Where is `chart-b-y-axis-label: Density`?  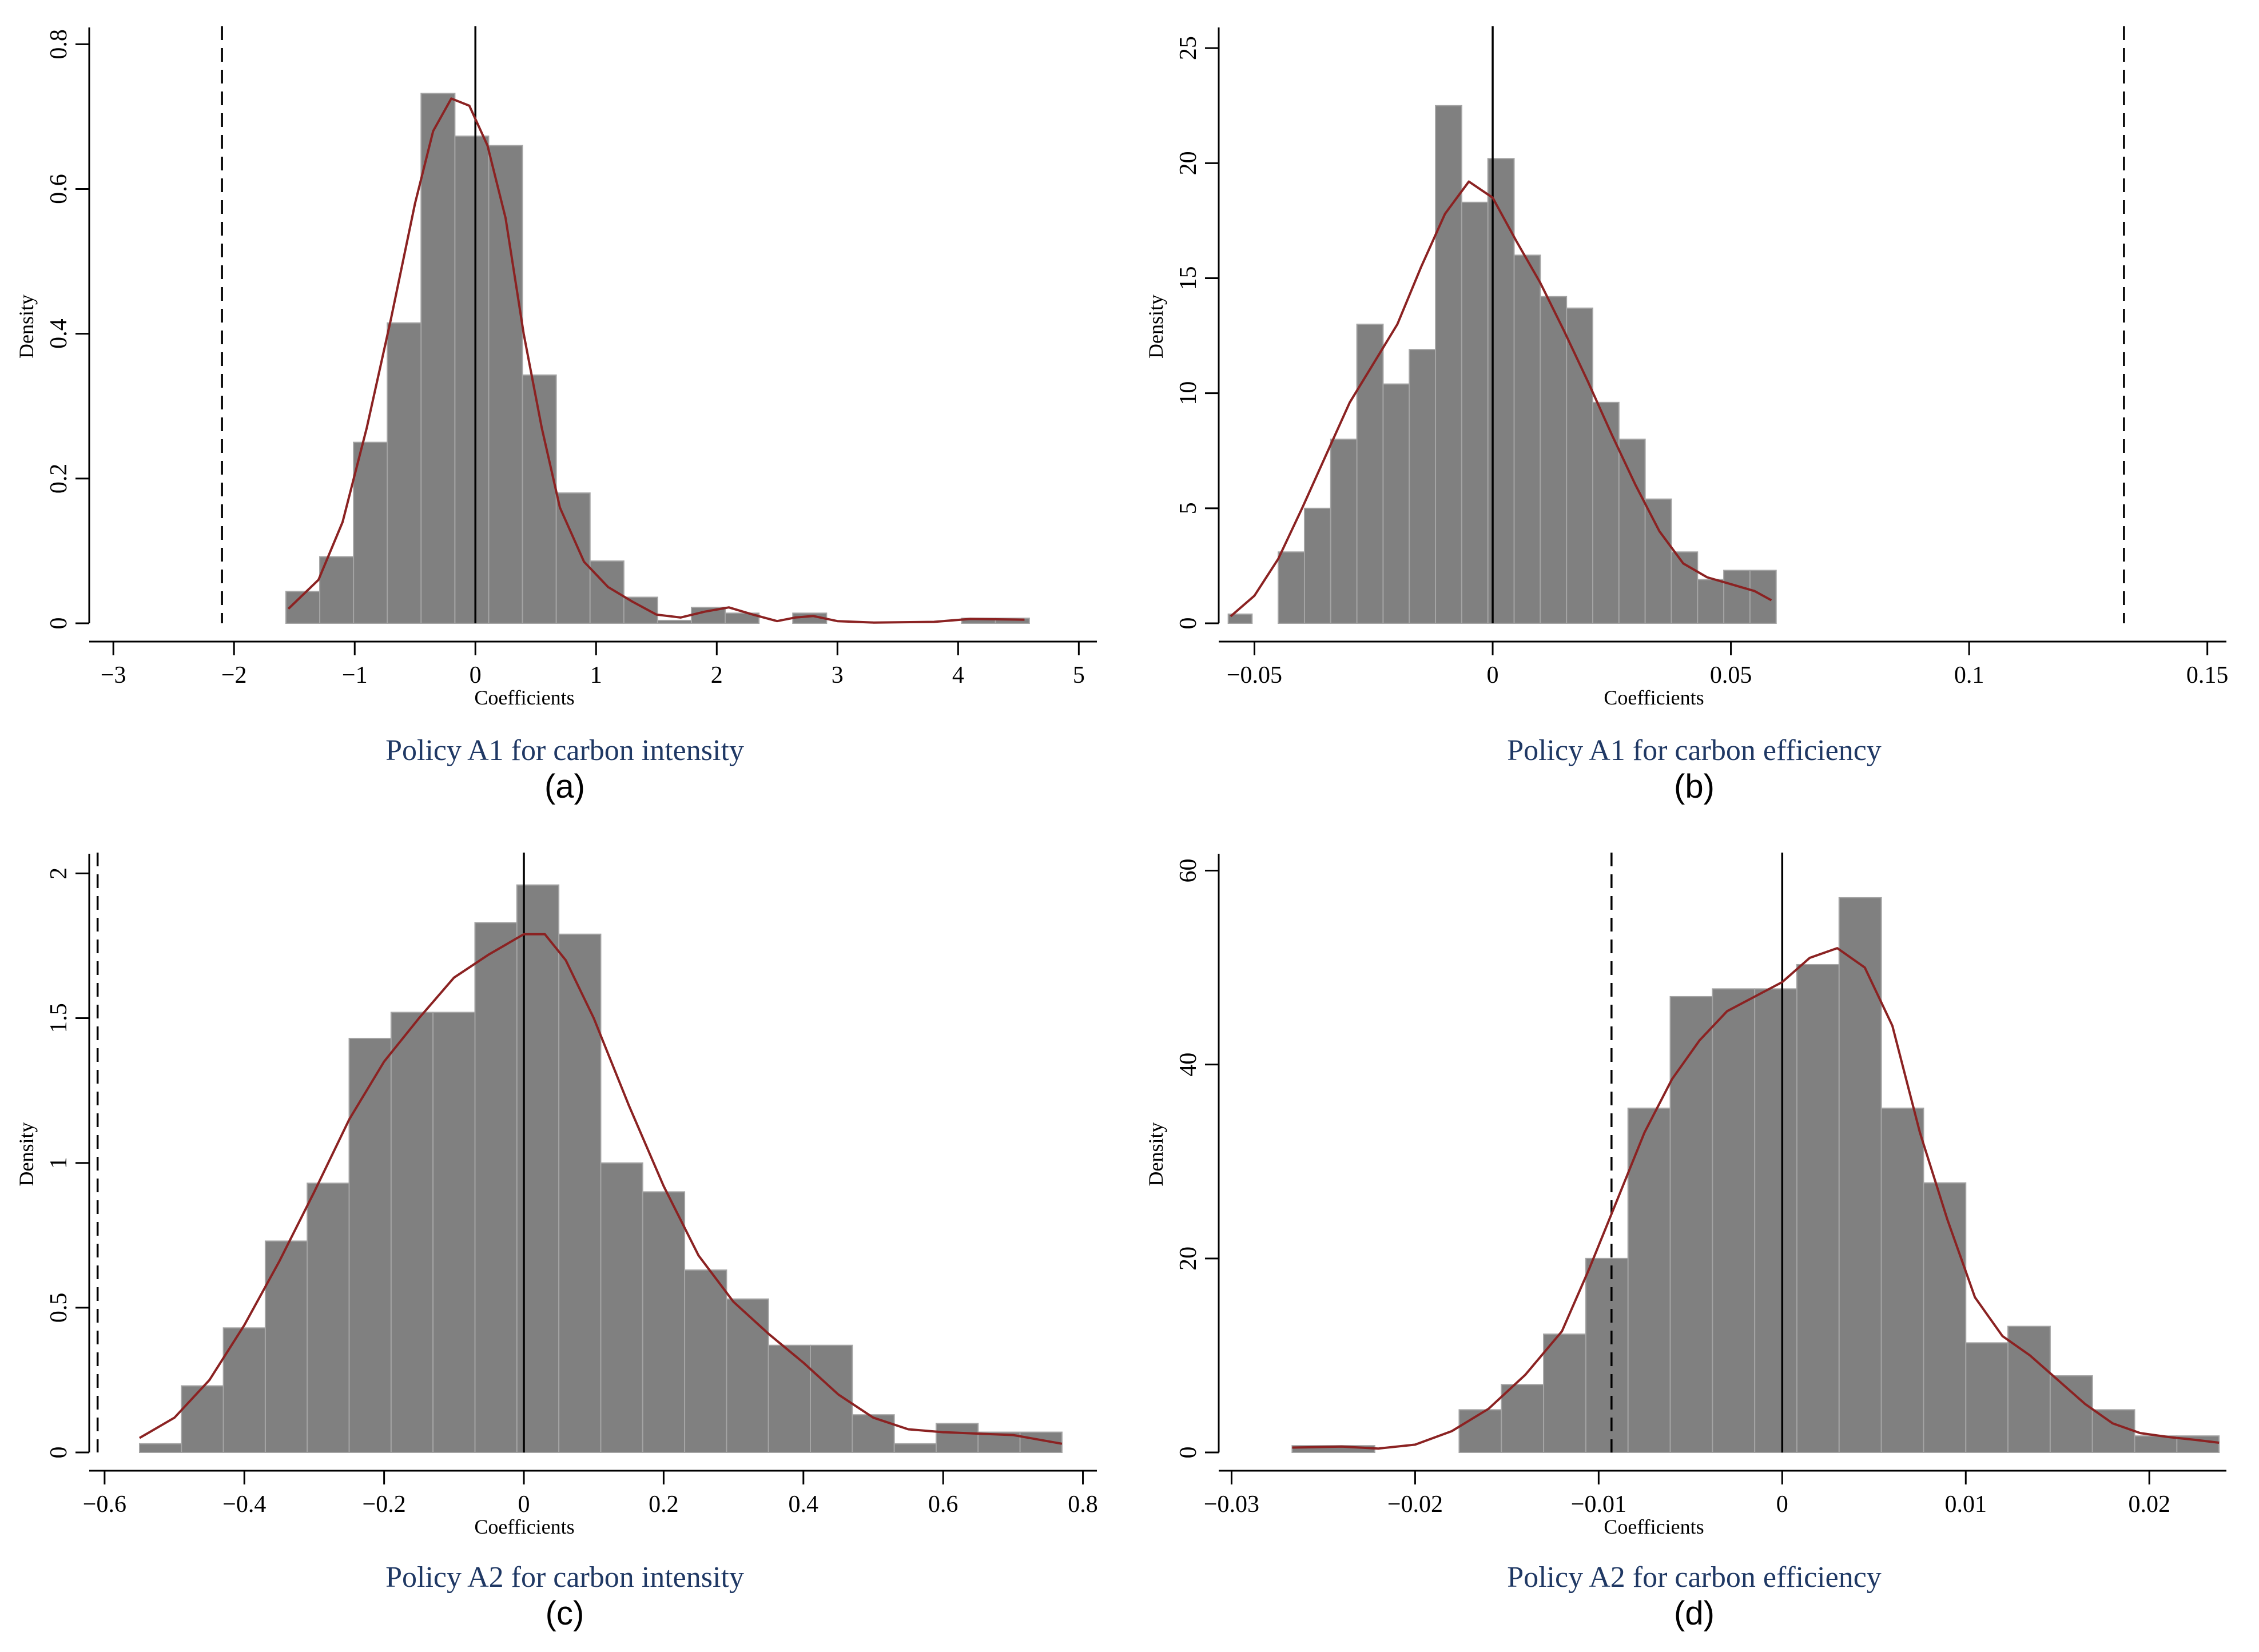
chart-b-y-axis-label: Density is located at coordinates (1155, 326).